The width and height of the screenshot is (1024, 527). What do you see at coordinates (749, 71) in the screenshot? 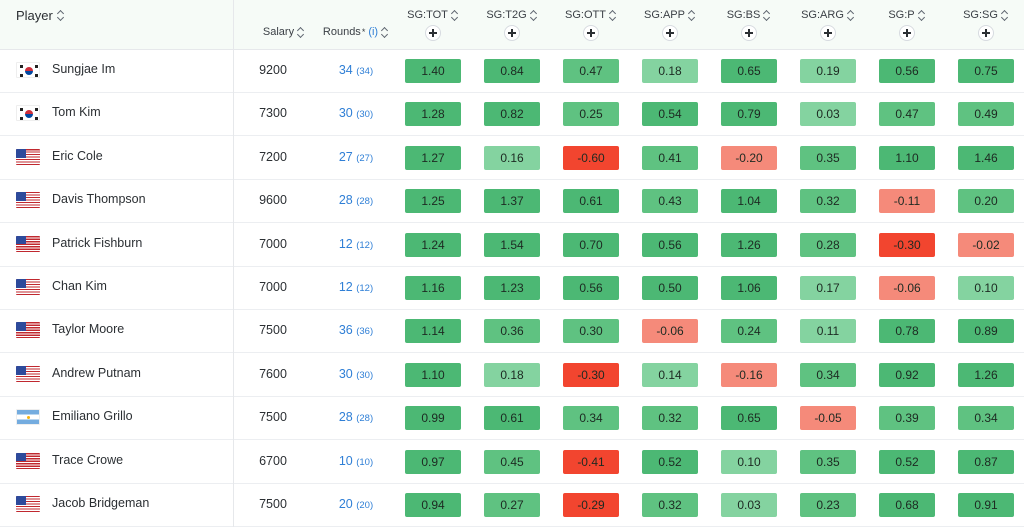
I see `stat-cell: 0.65` at bounding box center [749, 71].